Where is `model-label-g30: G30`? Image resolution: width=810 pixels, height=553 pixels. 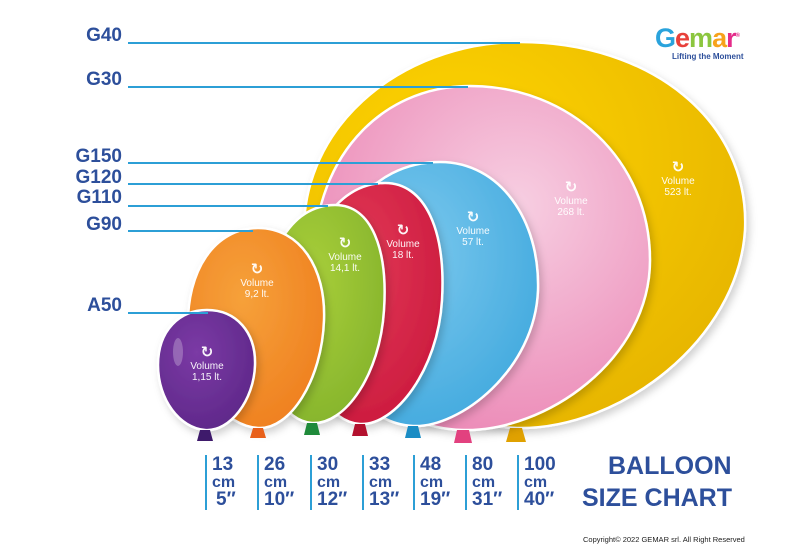
model-label-g30: G30 is located at coordinates (104, 79).